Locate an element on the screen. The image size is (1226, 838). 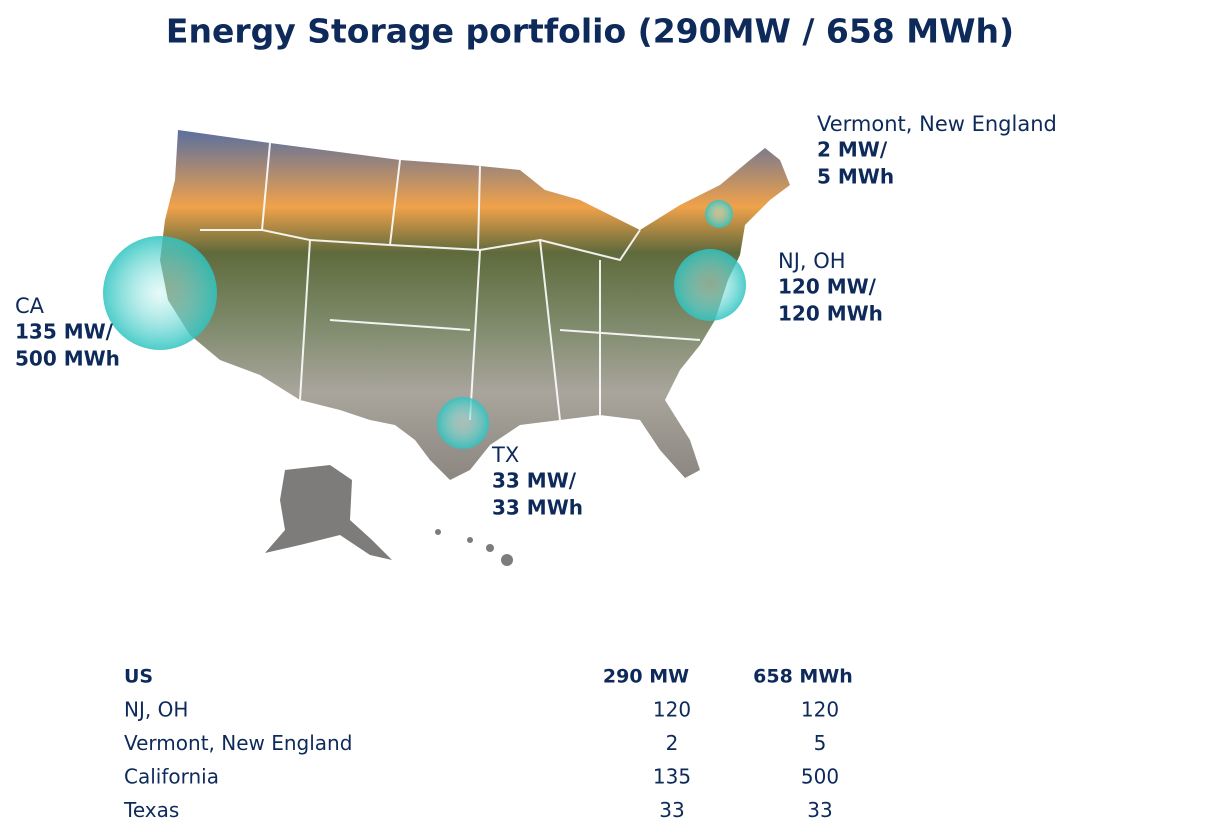
table-cell: 2 is located at coordinates (672, 743).